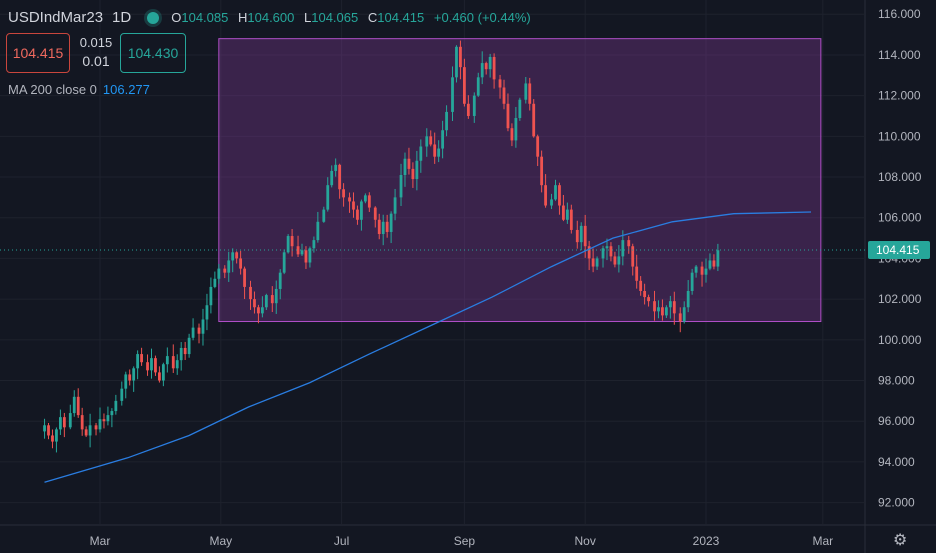 This screenshot has height=553, width=936. I want to click on last-price-label: 104.415, so click(899, 249).